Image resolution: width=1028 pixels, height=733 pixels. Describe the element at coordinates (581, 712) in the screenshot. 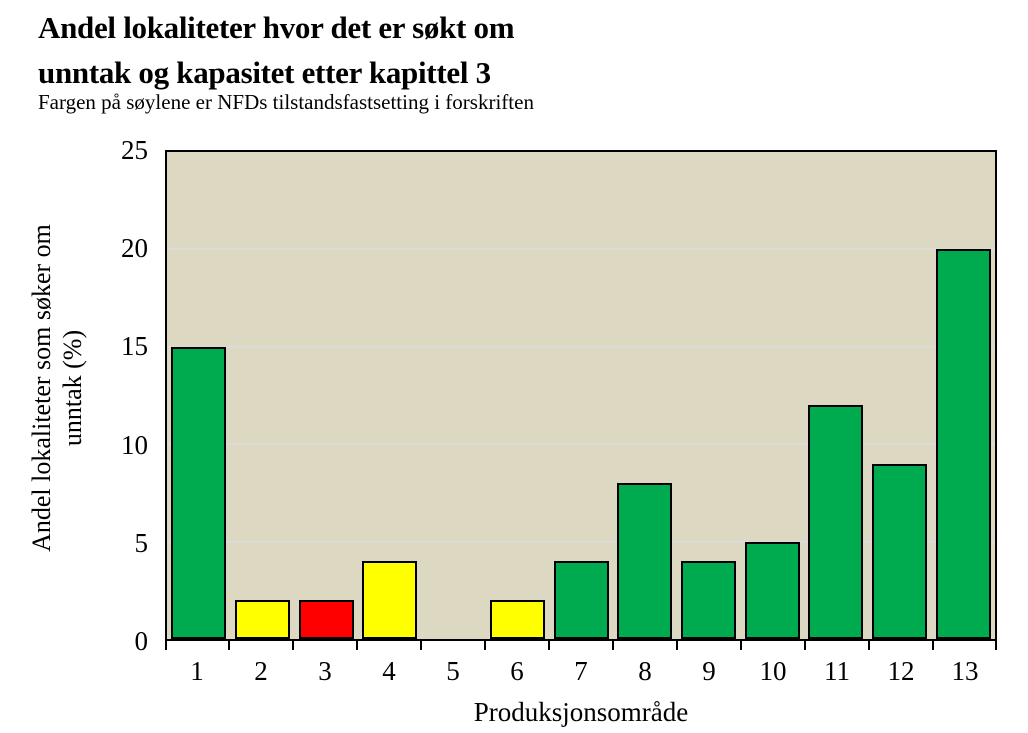

I see `x-axis-title: Produksjonsområde` at that location.